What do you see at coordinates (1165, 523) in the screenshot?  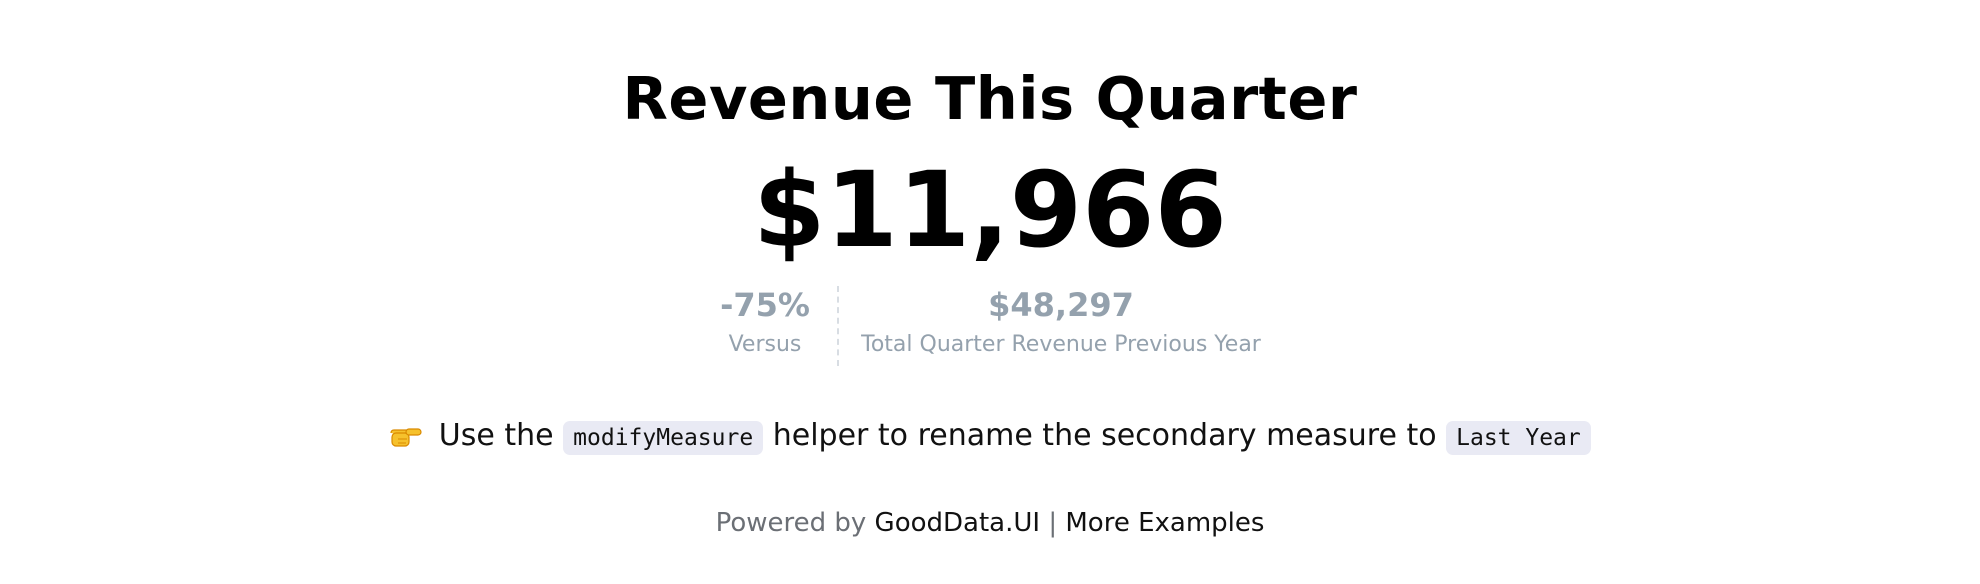 I see `more-examples-link: More Examples` at bounding box center [1165, 523].